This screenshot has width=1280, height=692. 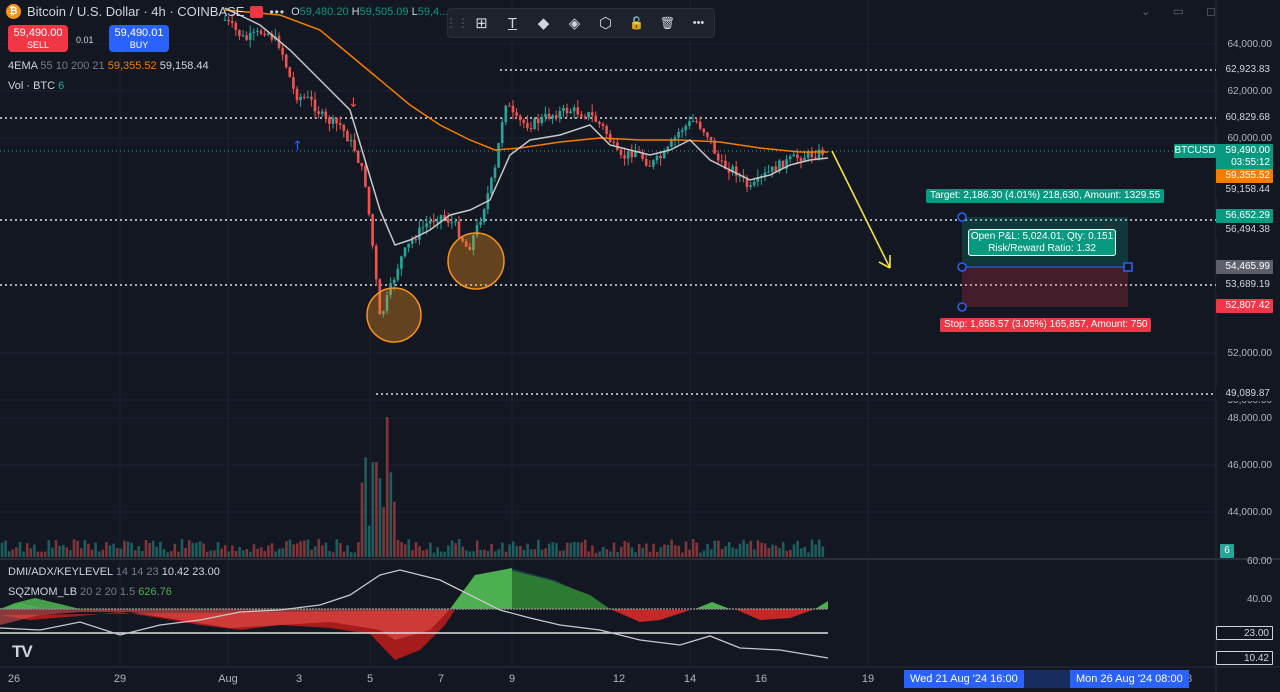 I want to click on trash-icon: 🗑, so click(x=667, y=23).